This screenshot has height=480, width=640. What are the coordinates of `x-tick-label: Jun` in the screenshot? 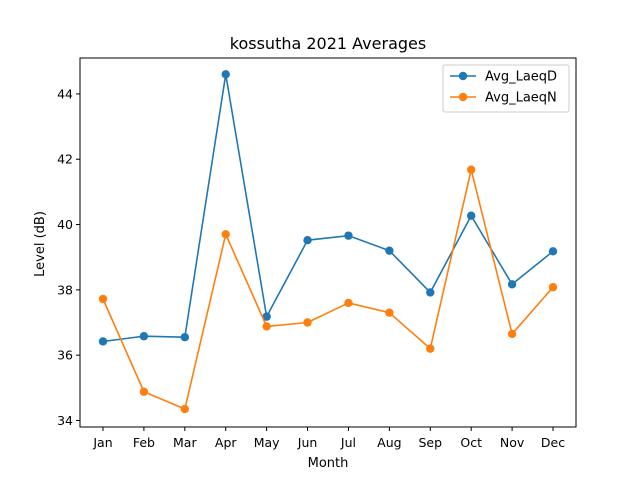 It's located at (307, 442).